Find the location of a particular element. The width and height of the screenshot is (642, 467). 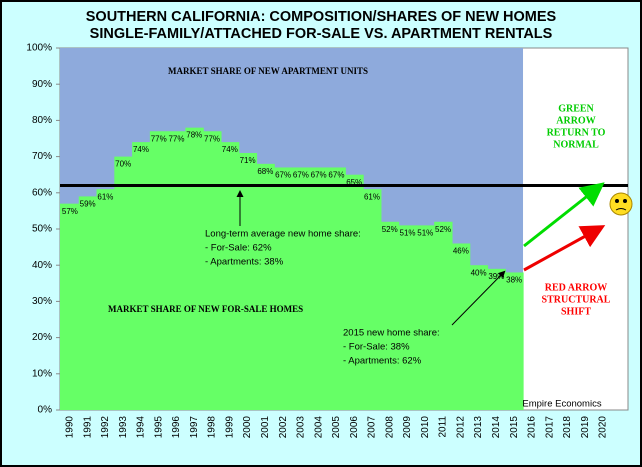

x-tick-label: 2015 is located at coordinates (514, 427).